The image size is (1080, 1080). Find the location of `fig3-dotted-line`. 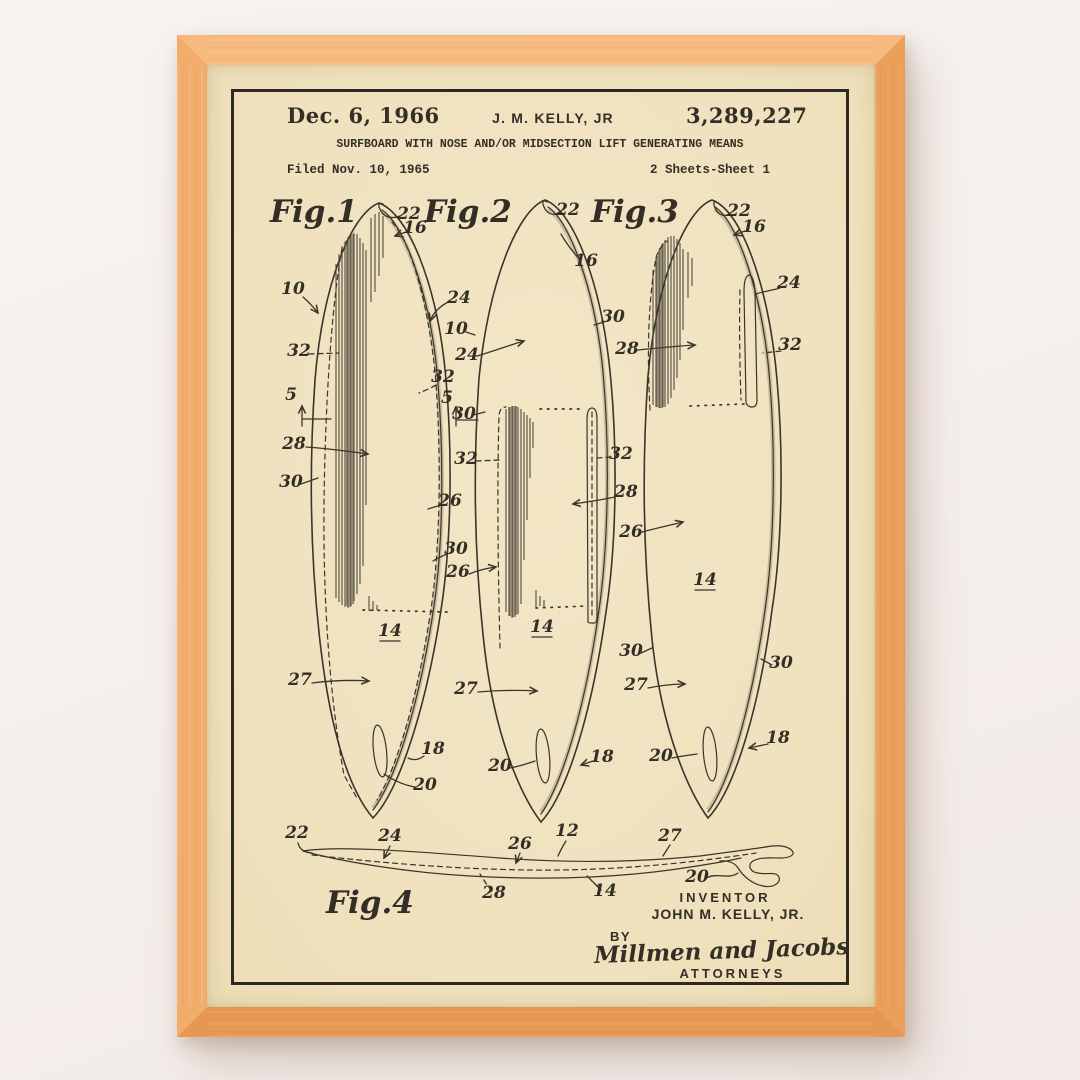

fig3-dotted-line is located at coordinates (717, 405).